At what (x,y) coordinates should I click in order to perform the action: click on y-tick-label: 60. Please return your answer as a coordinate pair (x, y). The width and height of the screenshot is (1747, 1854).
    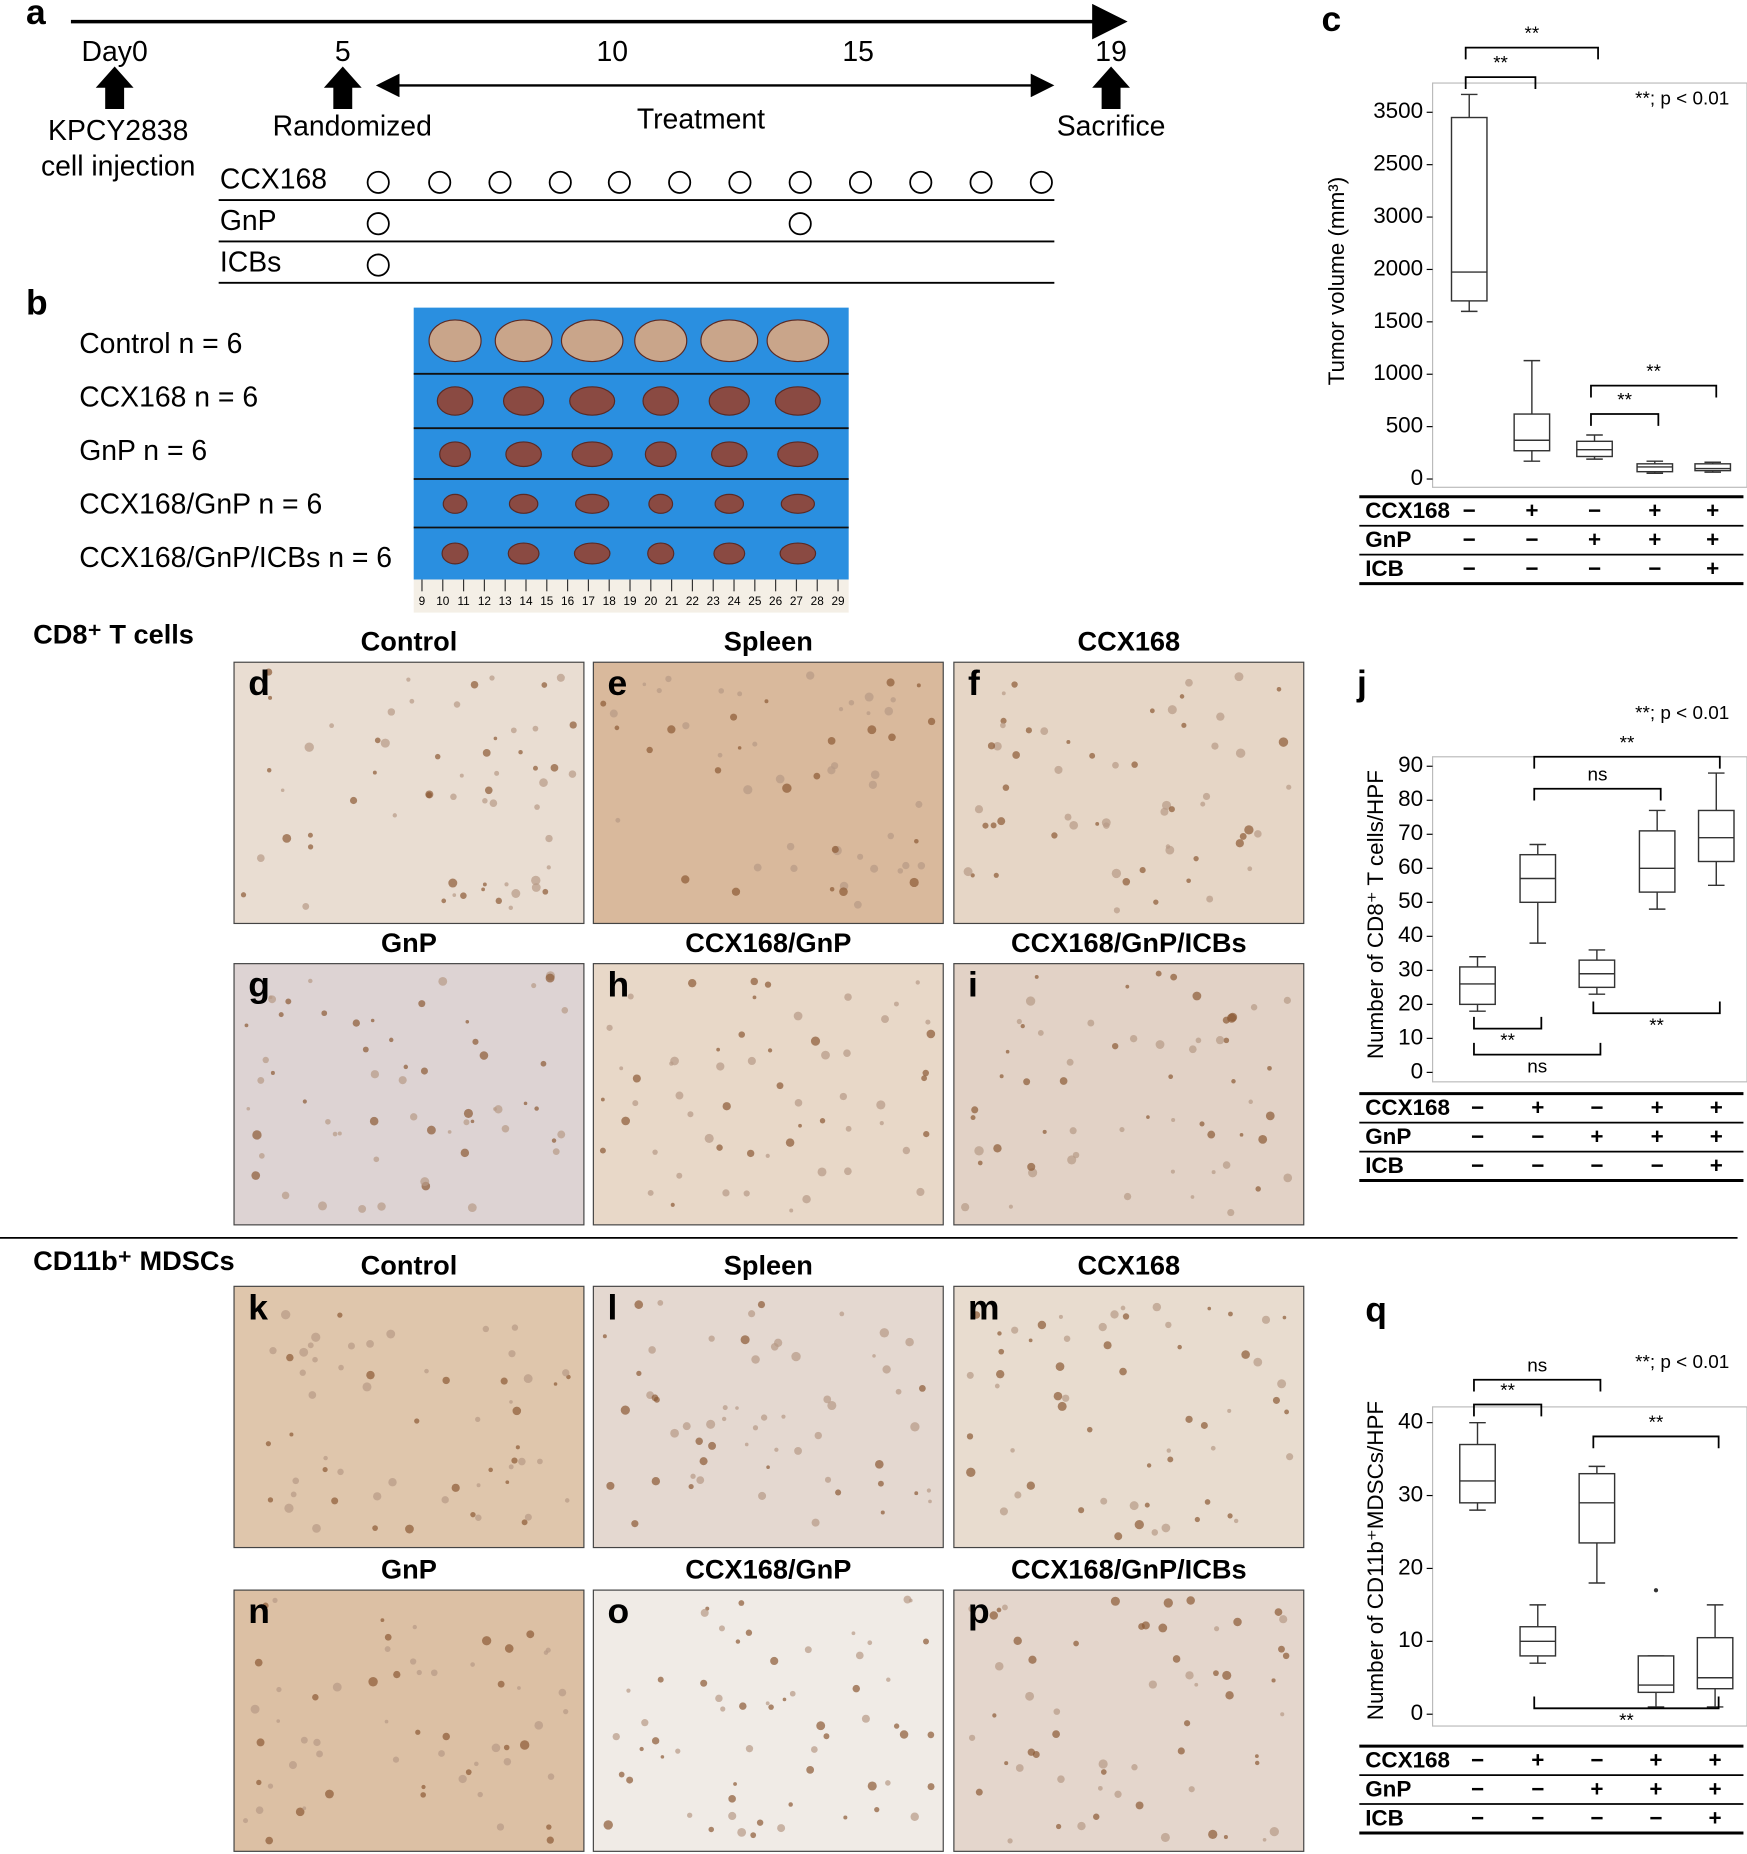
    Looking at the image, I should click on (1410, 866).